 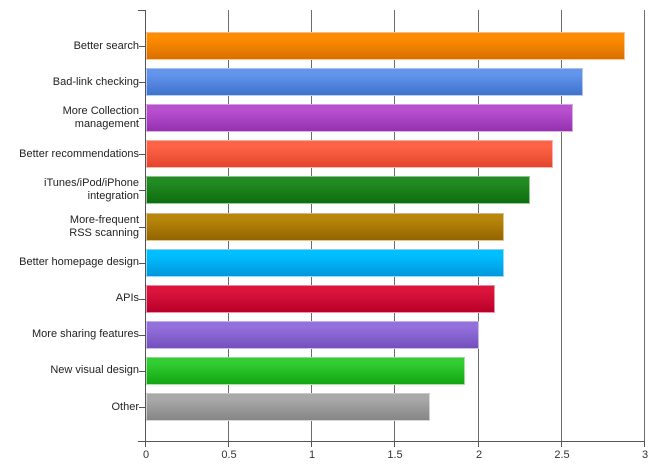 I want to click on x-tick-label: 0.5, so click(x=229, y=455).